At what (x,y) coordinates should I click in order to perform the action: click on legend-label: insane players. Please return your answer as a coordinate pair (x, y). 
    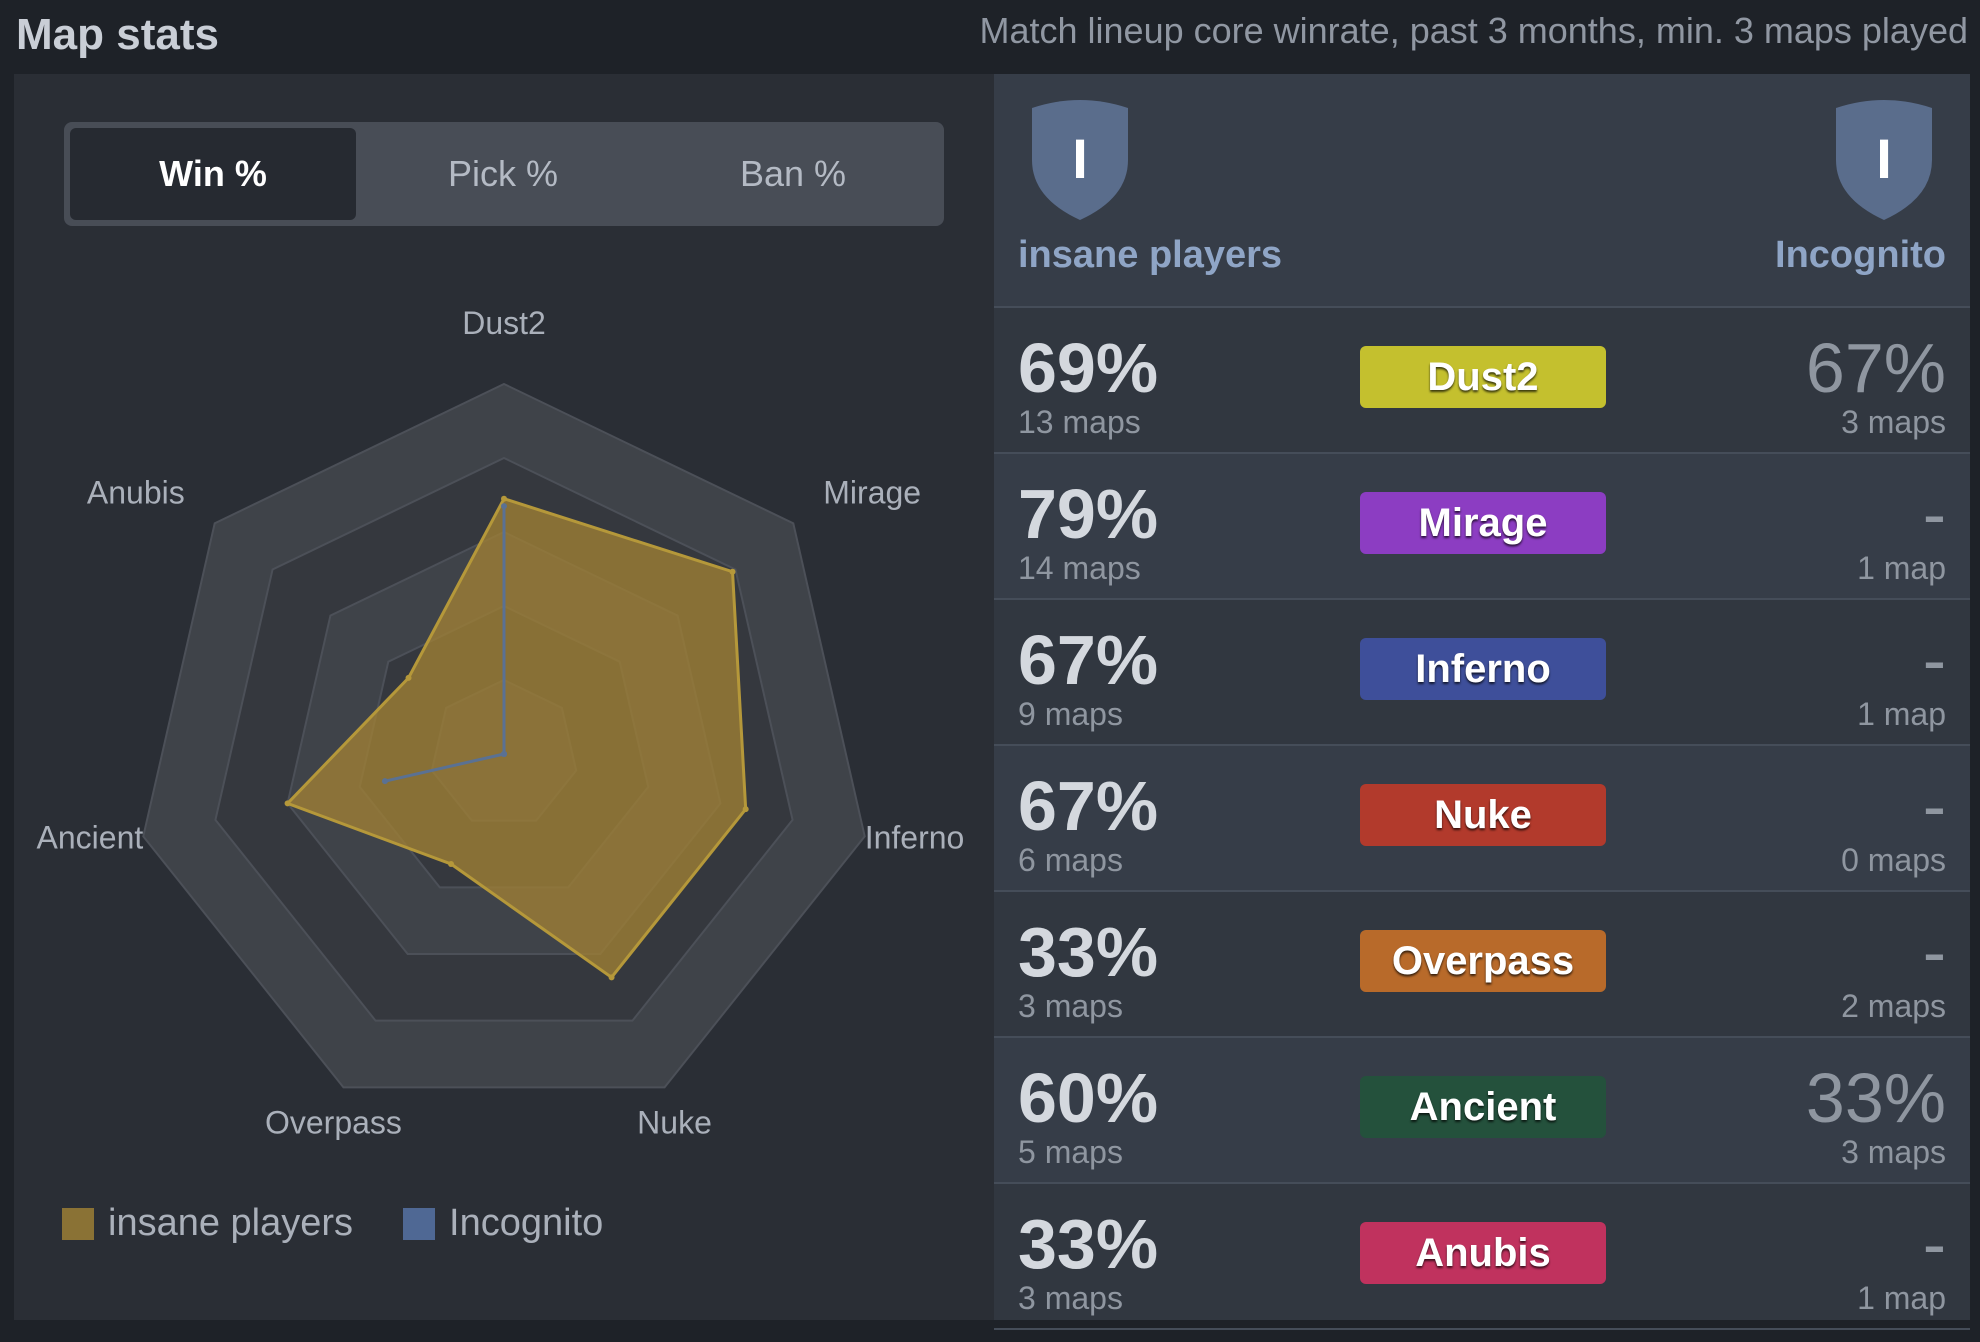
    Looking at the image, I should click on (231, 1223).